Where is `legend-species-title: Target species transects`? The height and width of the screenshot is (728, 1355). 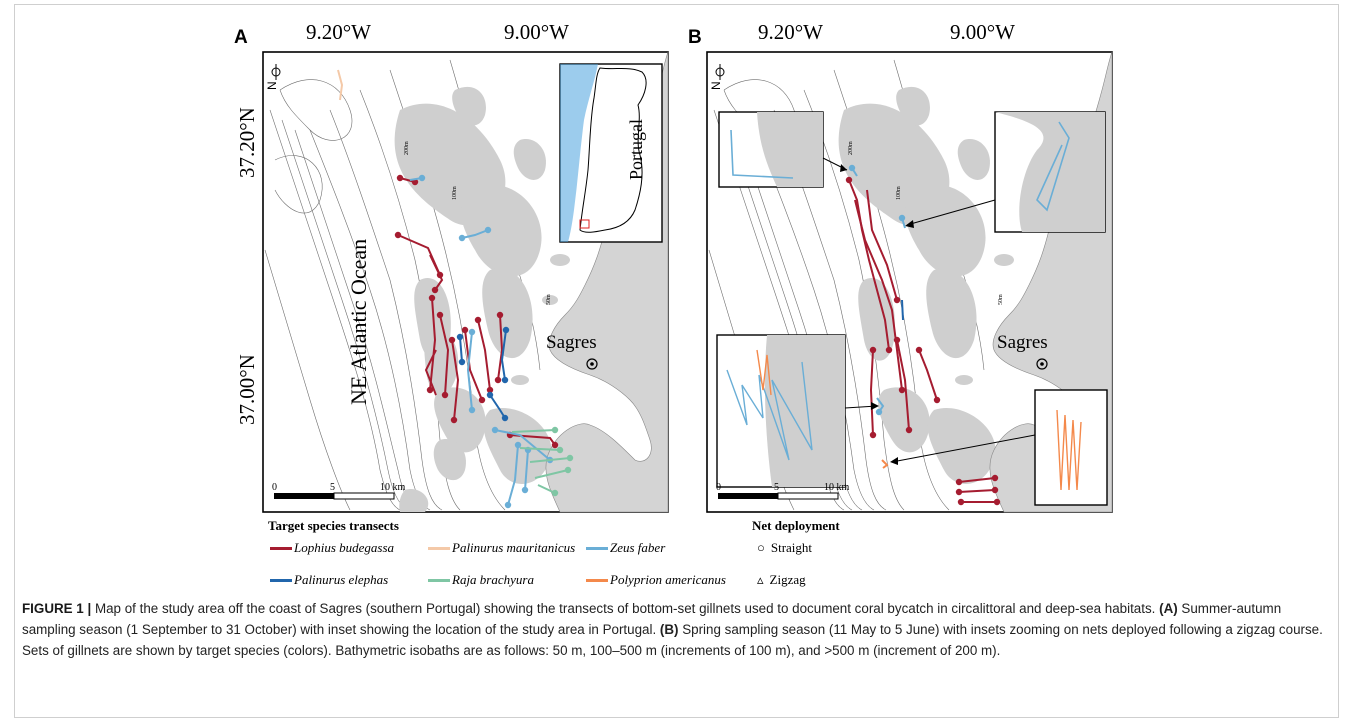
legend-species-title: Target species transects is located at coordinates (333, 525).